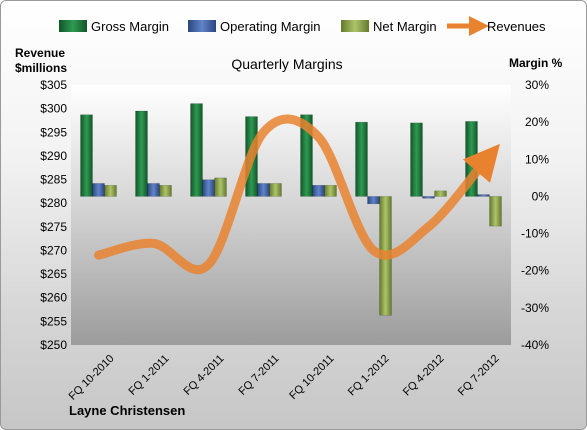 The image size is (587, 430). Describe the element at coordinates (53, 132) in the screenshot. I see `left-tick-label: $295` at that location.